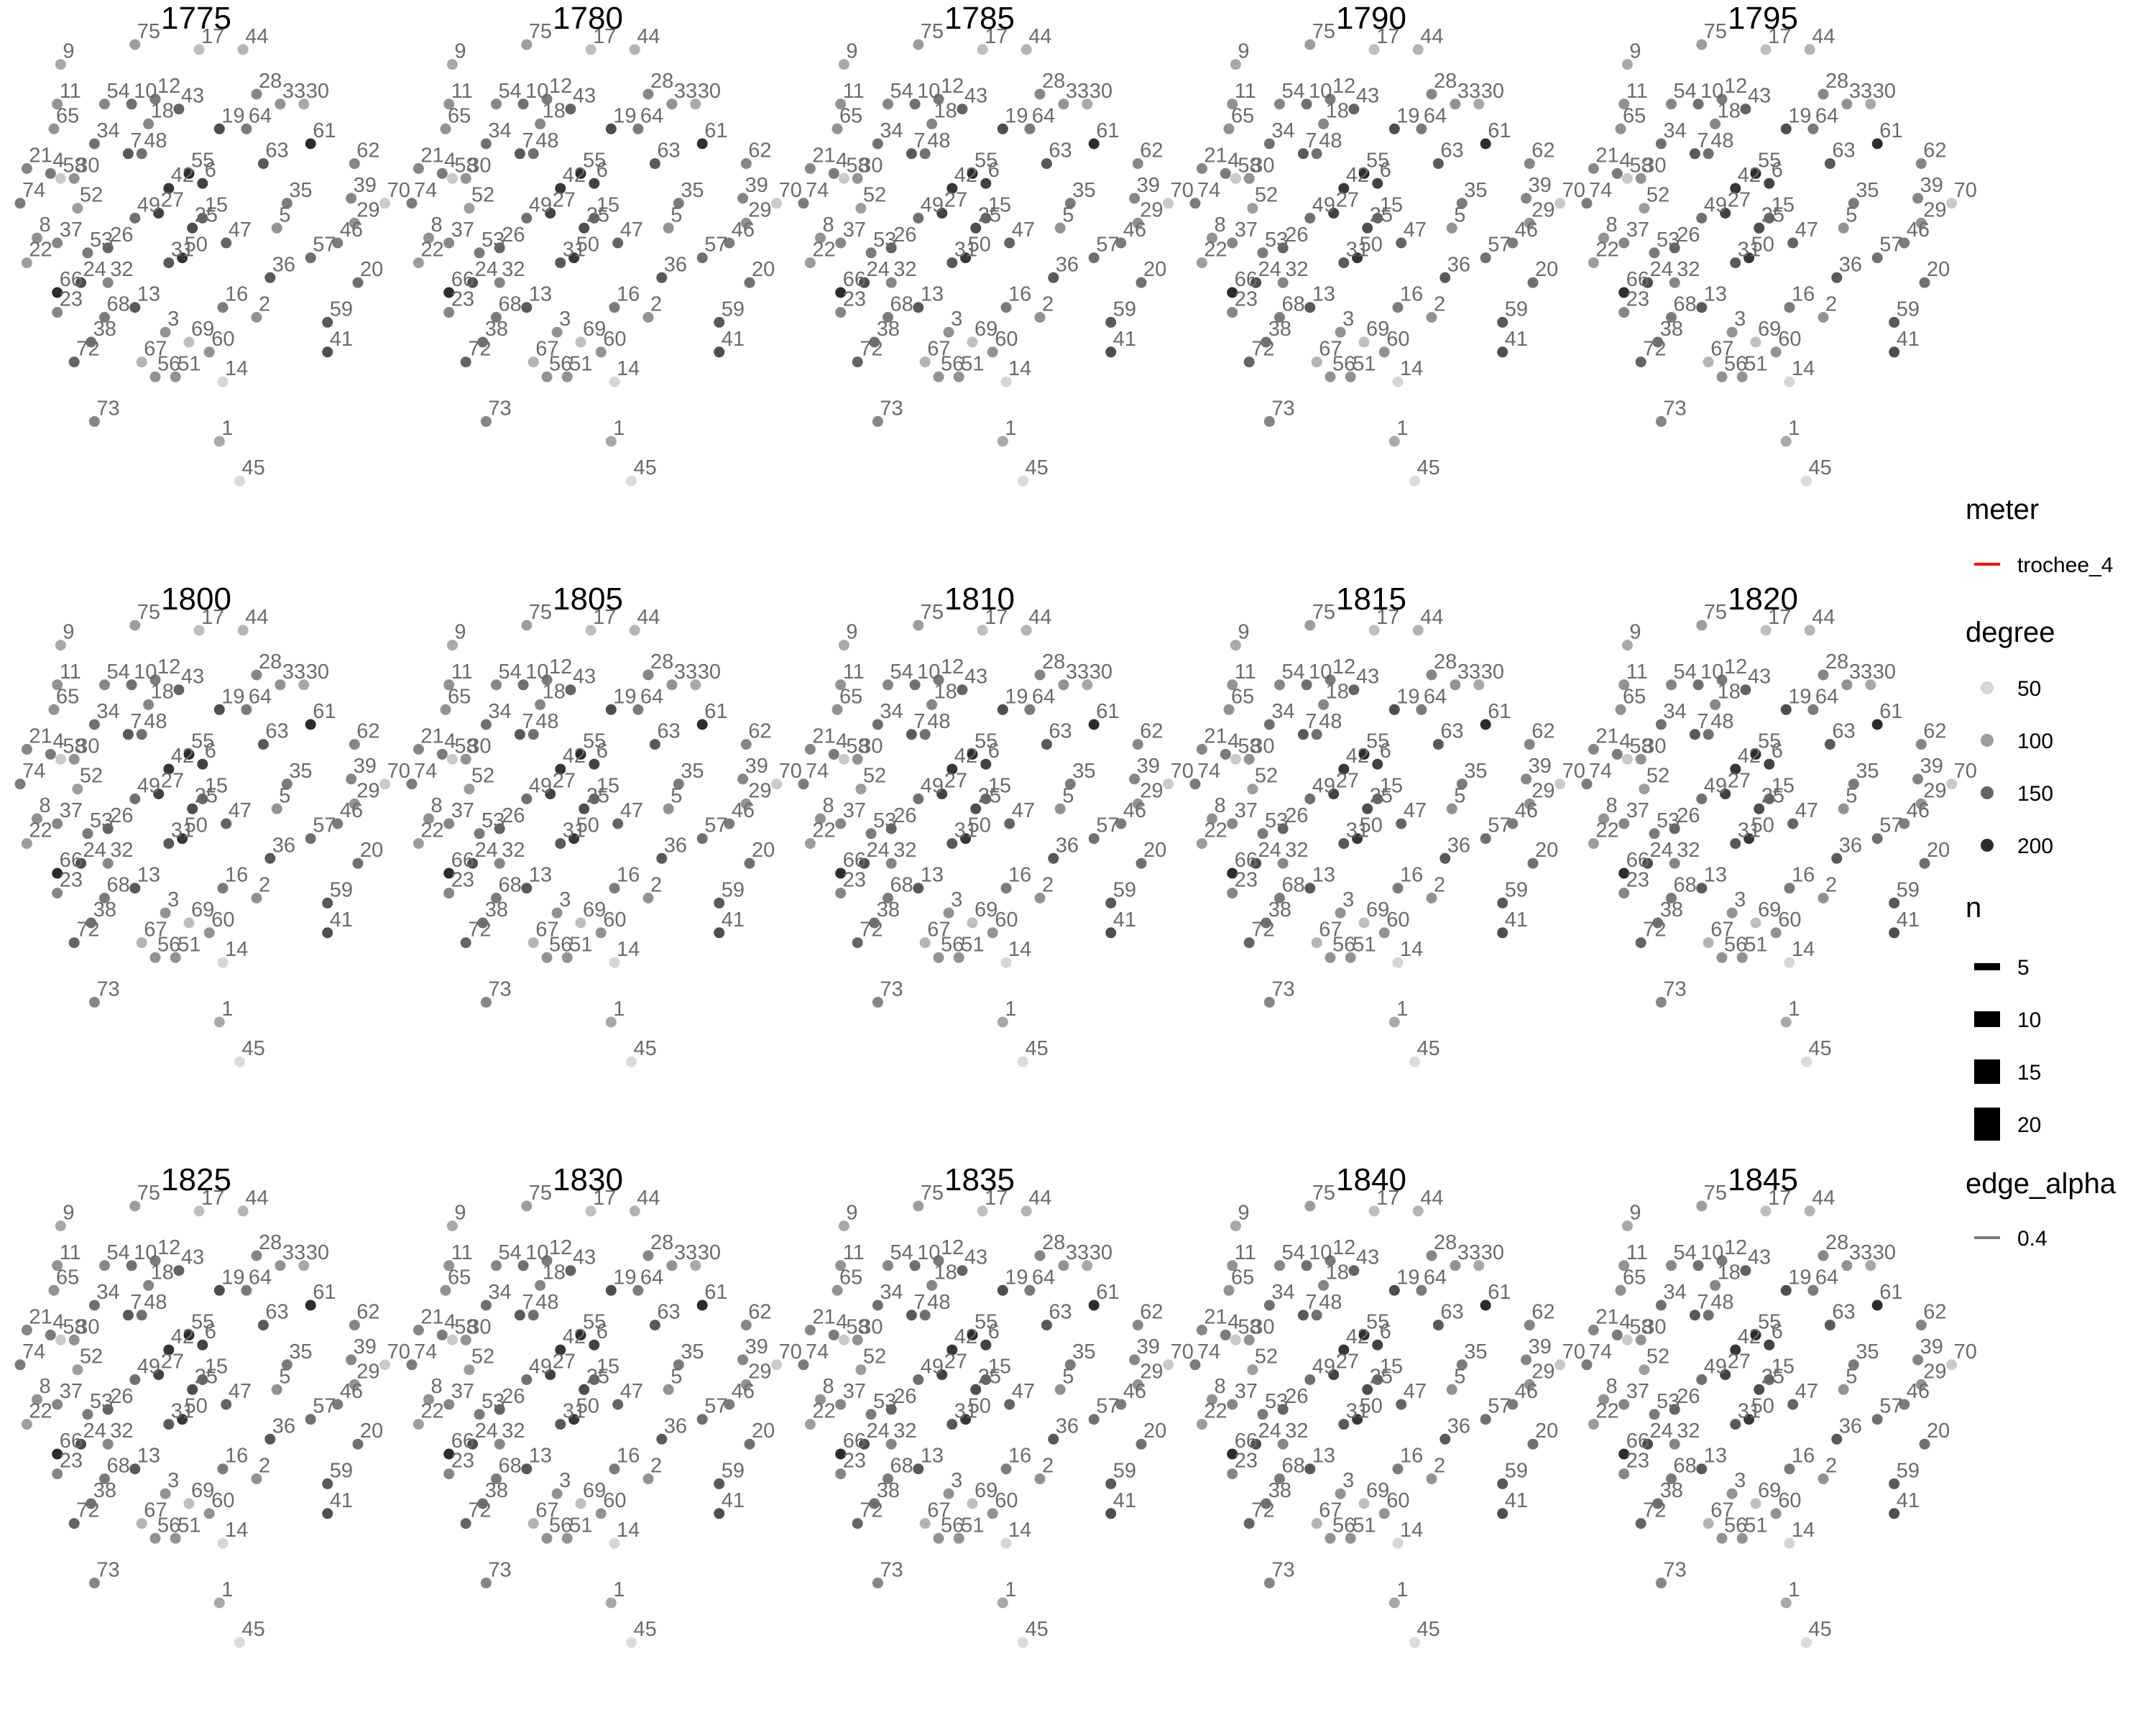 This screenshot has height=1725, width=2156. What do you see at coordinates (162, 1272) in the screenshot?
I see `node-label: 18` at bounding box center [162, 1272].